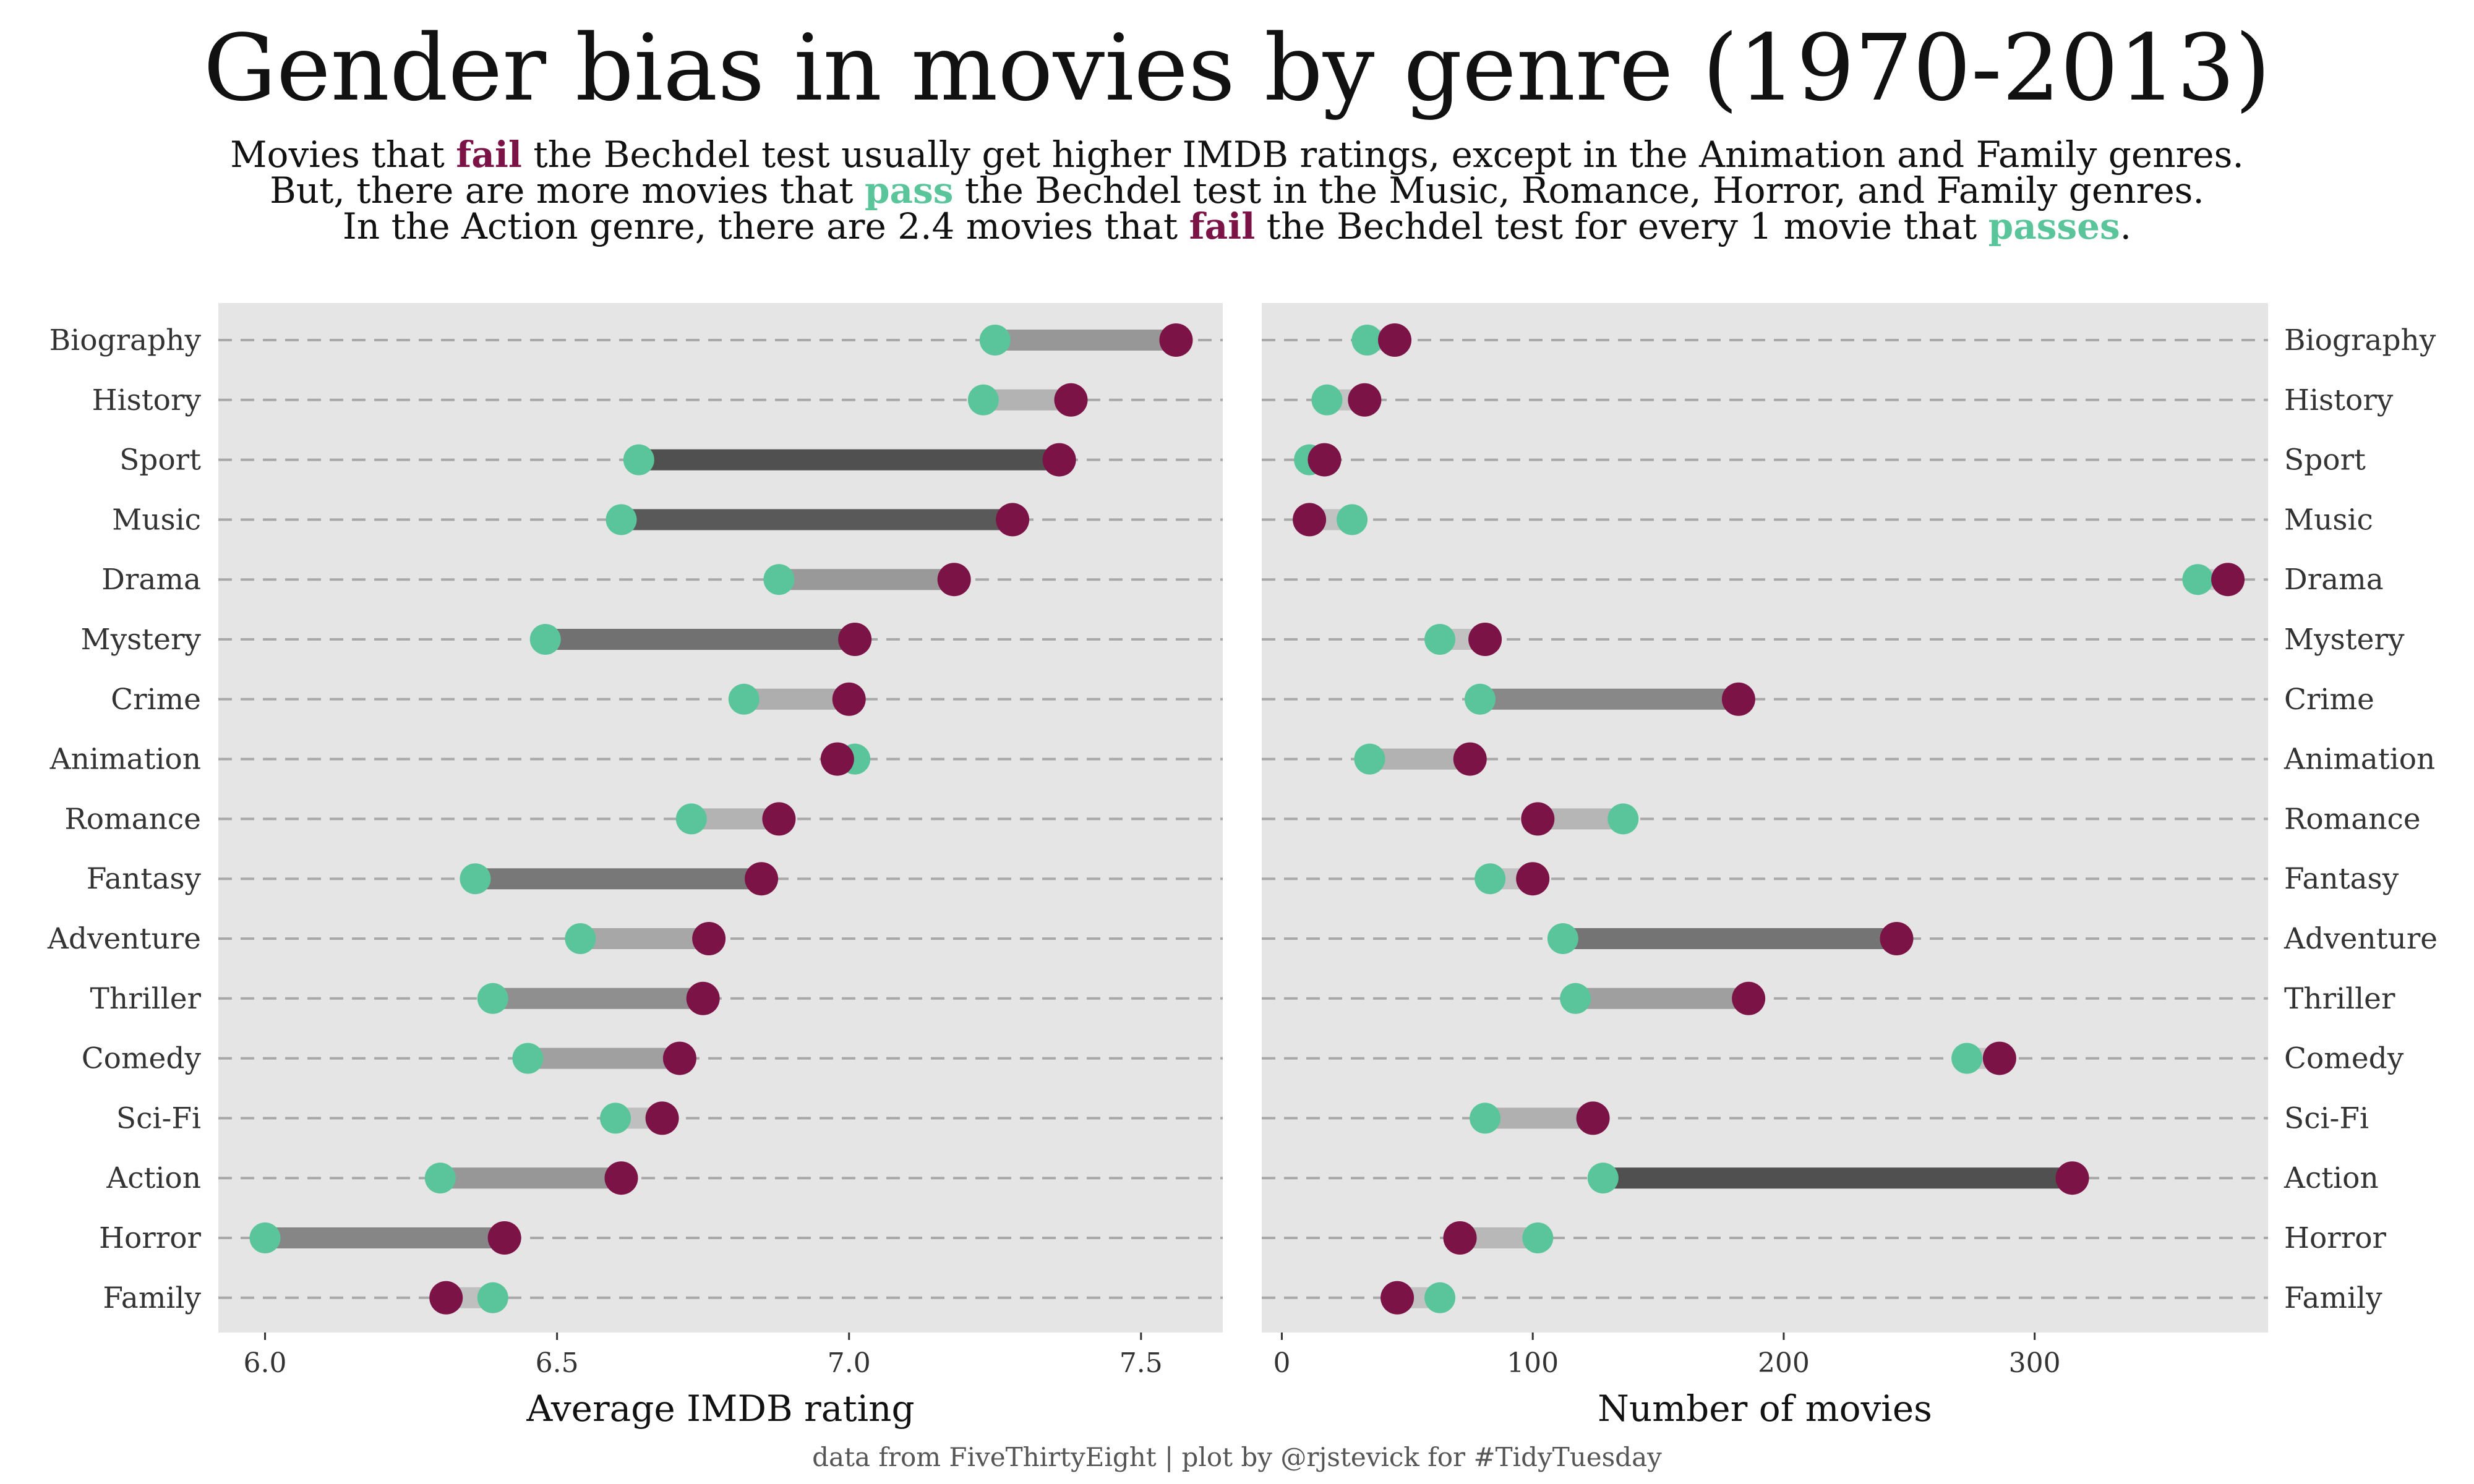 This screenshot has height=1484, width=2474. What do you see at coordinates (146, 999) in the screenshot?
I see `genre-label-thriller: Thriller` at bounding box center [146, 999].